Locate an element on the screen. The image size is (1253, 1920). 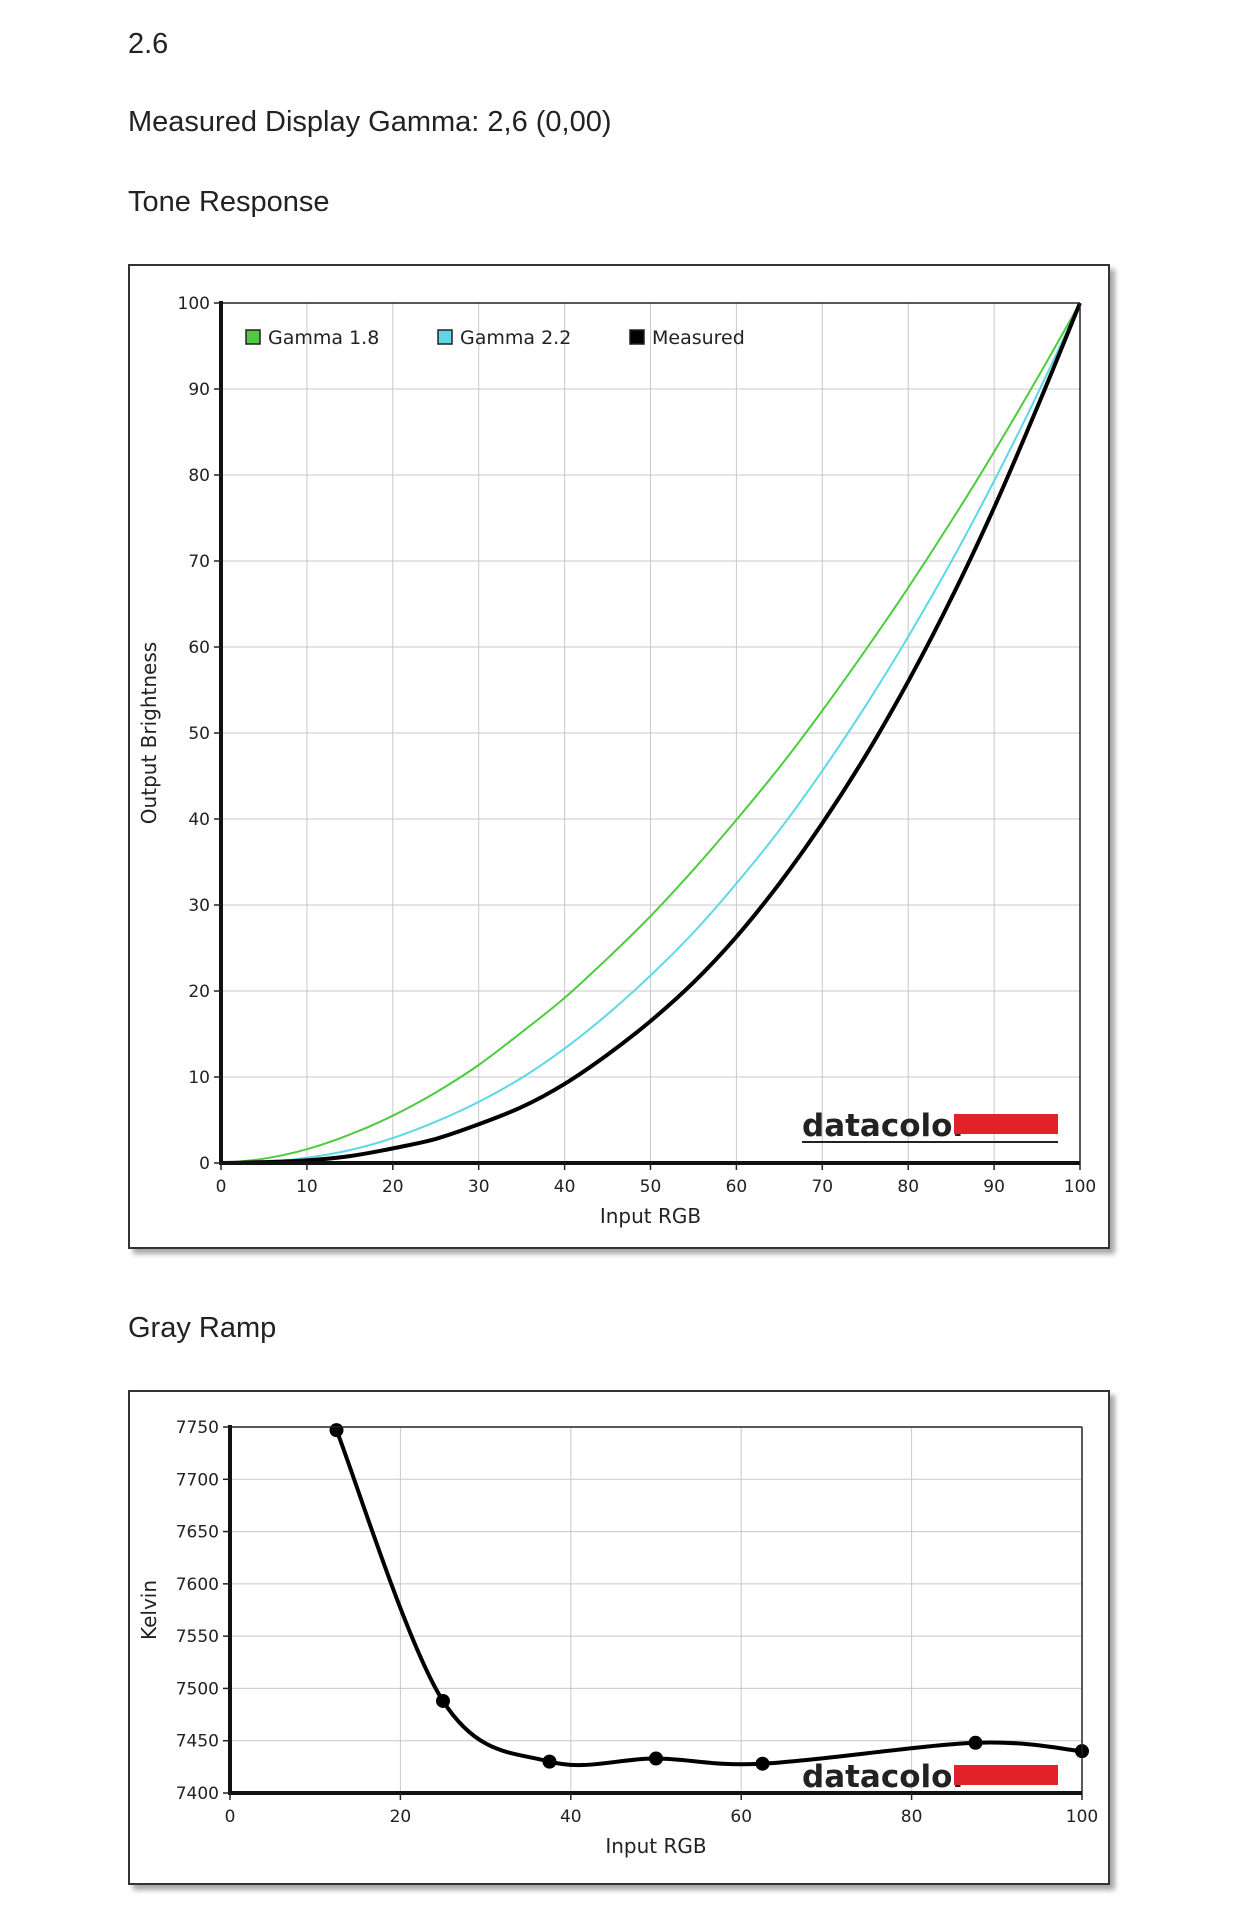
tone-legend: Gamma 1.8 Gamma 2.2 Measured is located at coordinates (495, 338).